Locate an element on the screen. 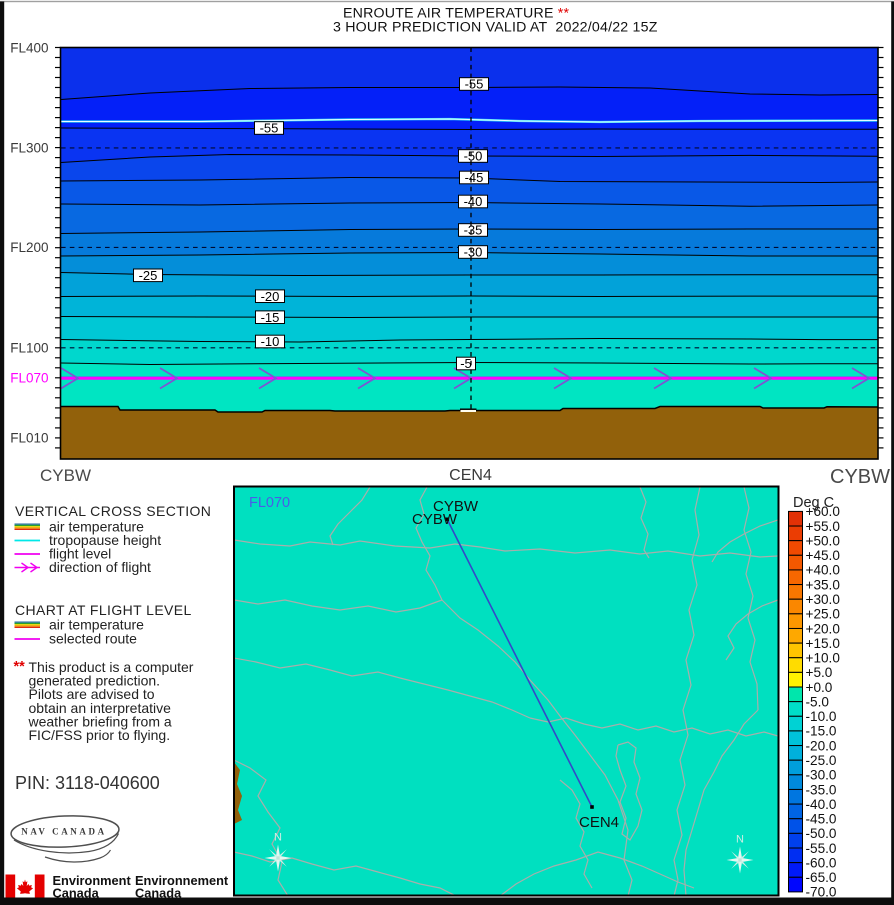 Image resolution: width=894 pixels, height=905 pixels. svg-text: -25 is located at coordinates (148, 275).